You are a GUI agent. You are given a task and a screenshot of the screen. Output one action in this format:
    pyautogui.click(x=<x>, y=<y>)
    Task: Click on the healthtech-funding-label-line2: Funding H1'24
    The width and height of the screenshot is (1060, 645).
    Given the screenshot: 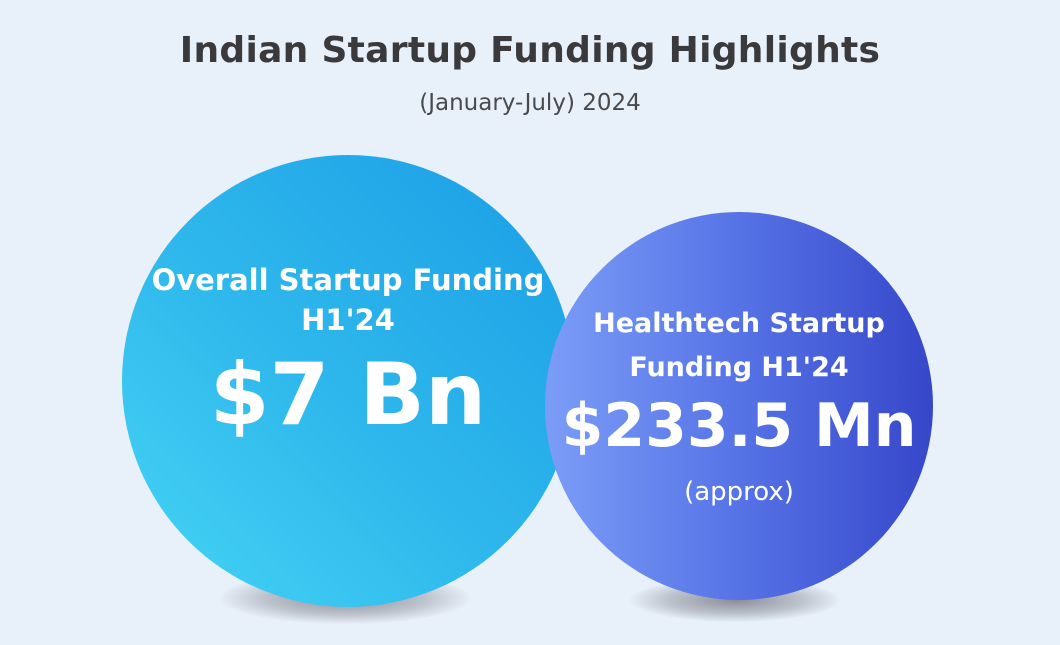 What is the action you would take?
    pyautogui.click(x=739, y=367)
    